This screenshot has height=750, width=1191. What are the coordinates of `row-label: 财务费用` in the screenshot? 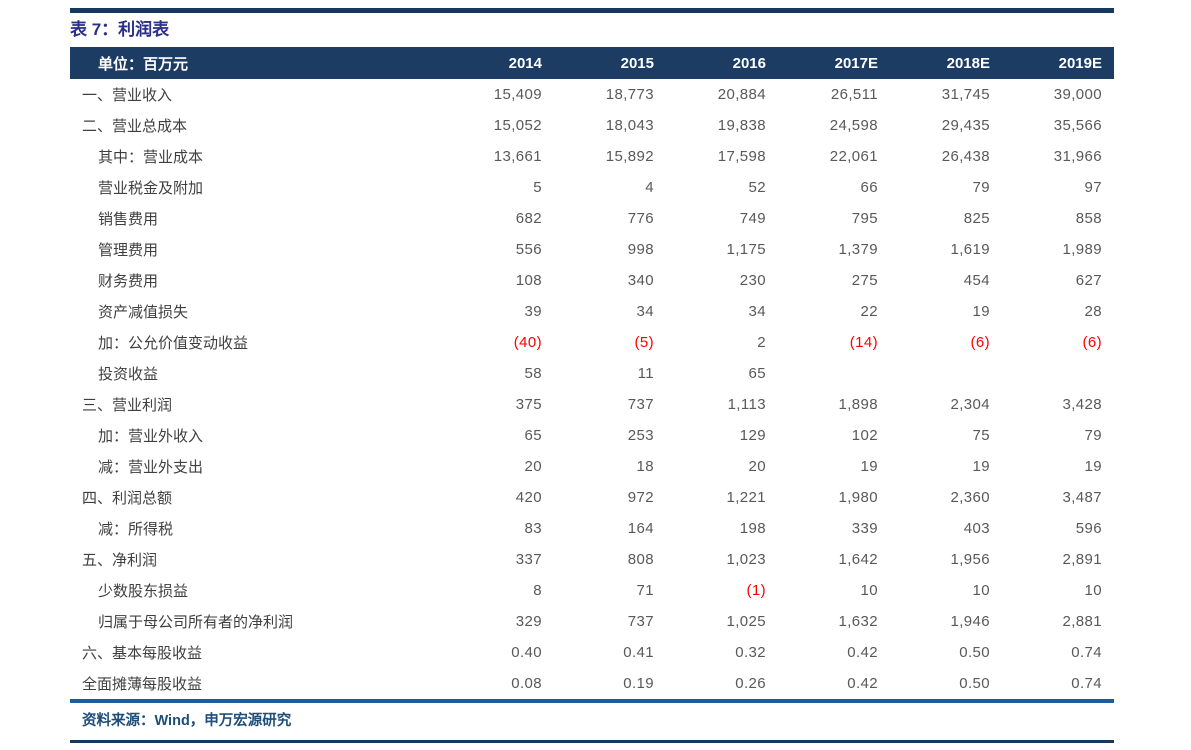 It's located at (128, 281).